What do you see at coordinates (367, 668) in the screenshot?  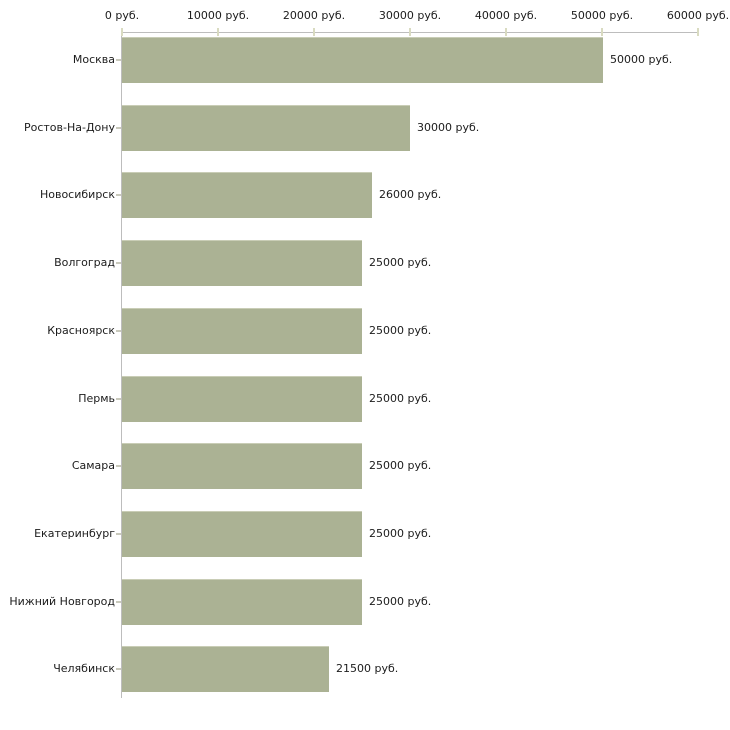 I see `value-label: 21500 руб.` at bounding box center [367, 668].